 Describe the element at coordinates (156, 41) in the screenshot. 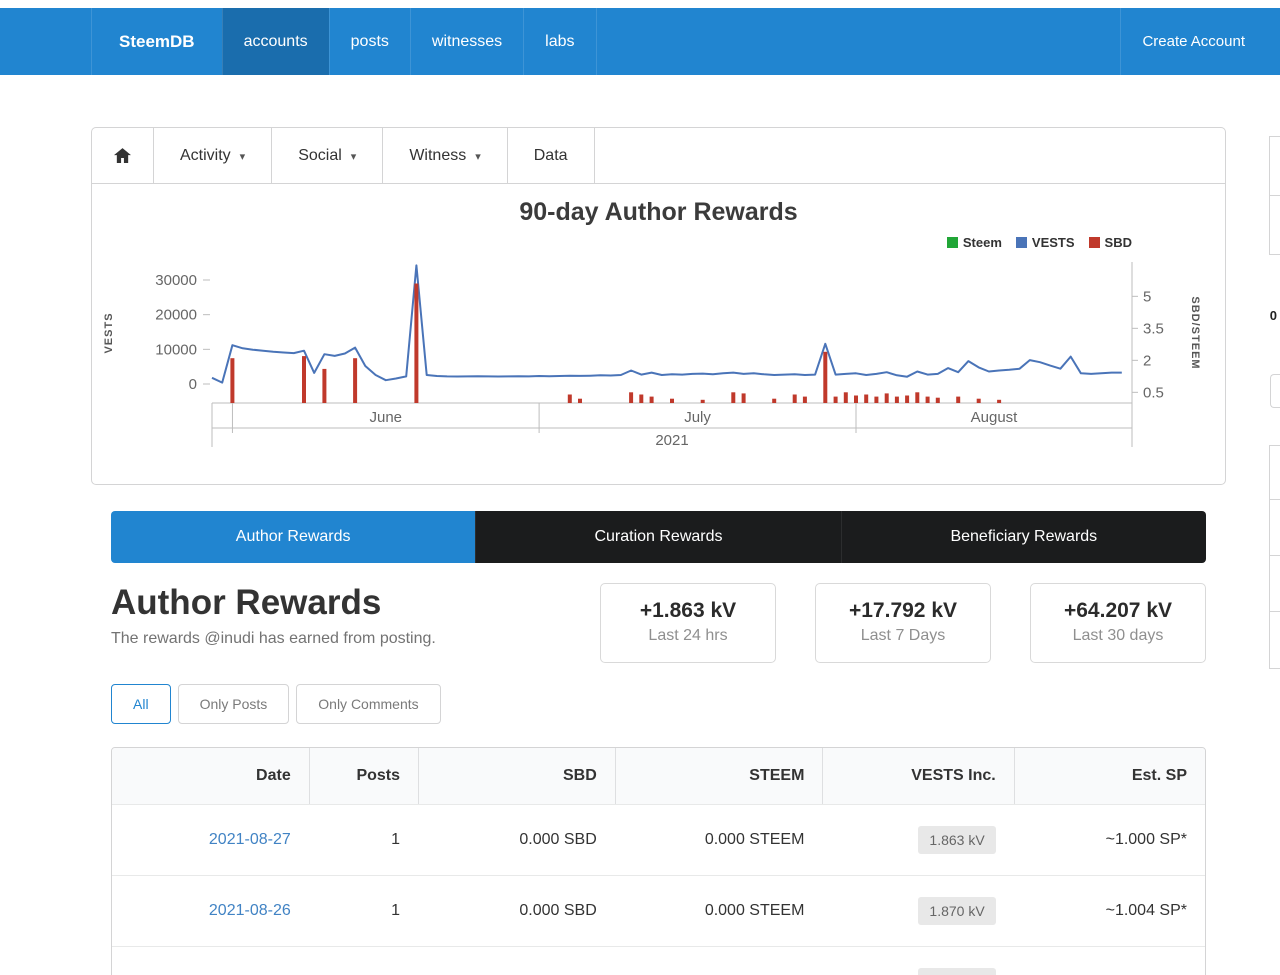

I see `steemdb-logo: SteemDB` at that location.